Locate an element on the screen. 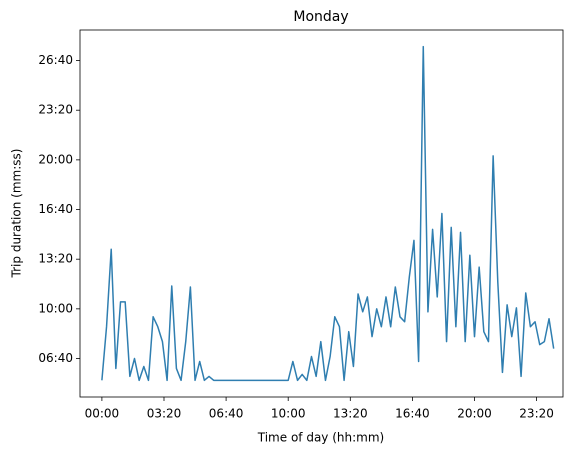 This screenshot has height=455, width=585. x-tick-label: 10:00 is located at coordinates (288, 414).